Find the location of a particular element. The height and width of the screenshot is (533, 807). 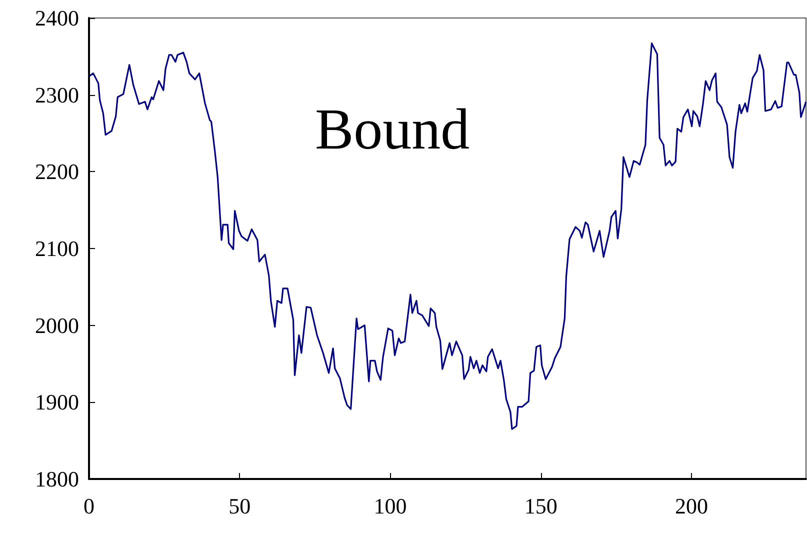

y-tick-label: 2100 is located at coordinates (57, 248).